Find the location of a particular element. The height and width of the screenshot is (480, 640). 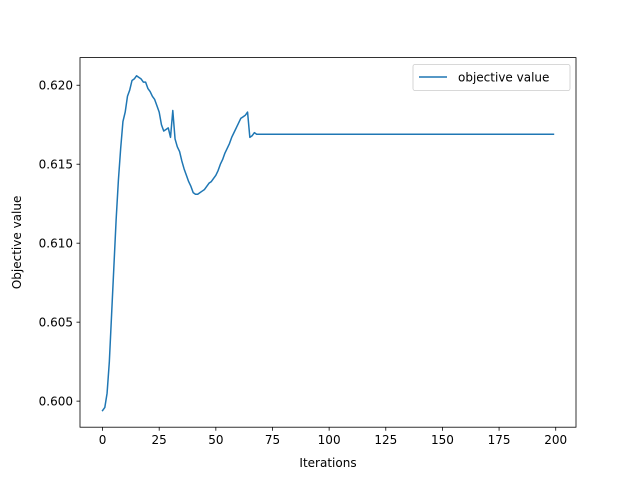

x-tick-label: 125 is located at coordinates (385, 440).